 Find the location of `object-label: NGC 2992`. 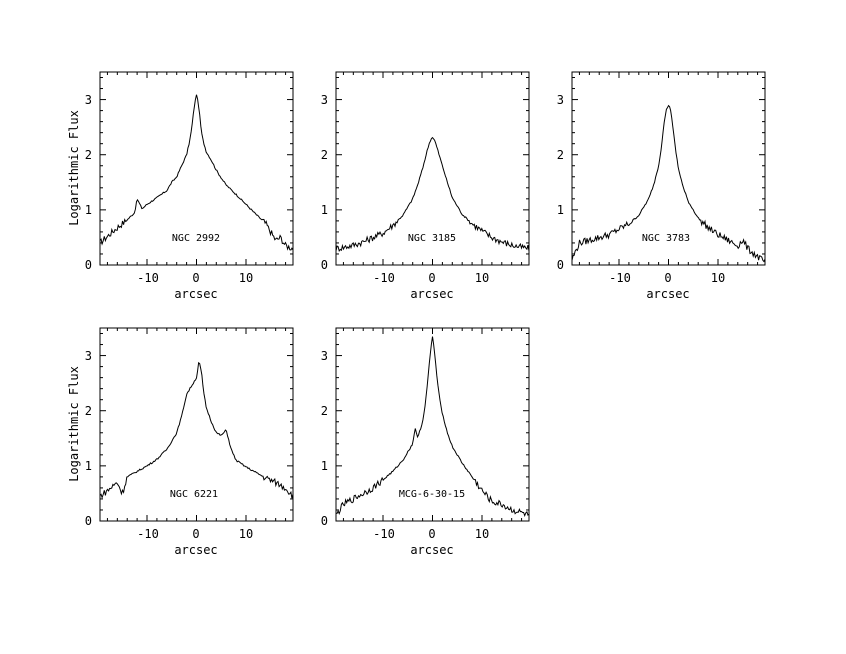

object-label: NGC 2992 is located at coordinates (196, 238).